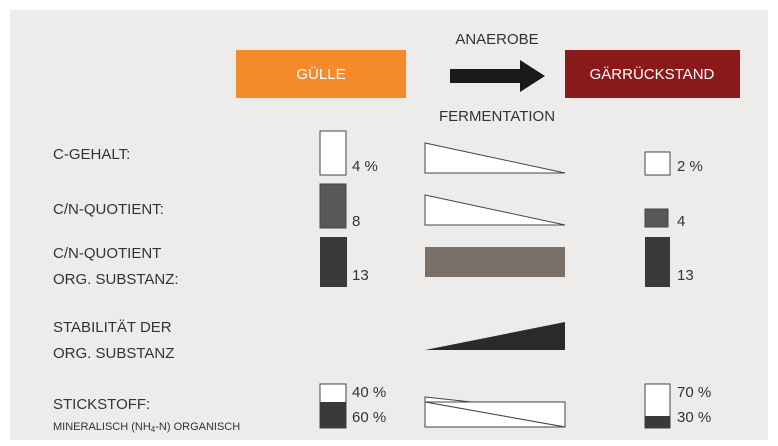  I want to click on row-sublabel: MINERALISCH (NH4-N) ORGANISCH, so click(146, 427).